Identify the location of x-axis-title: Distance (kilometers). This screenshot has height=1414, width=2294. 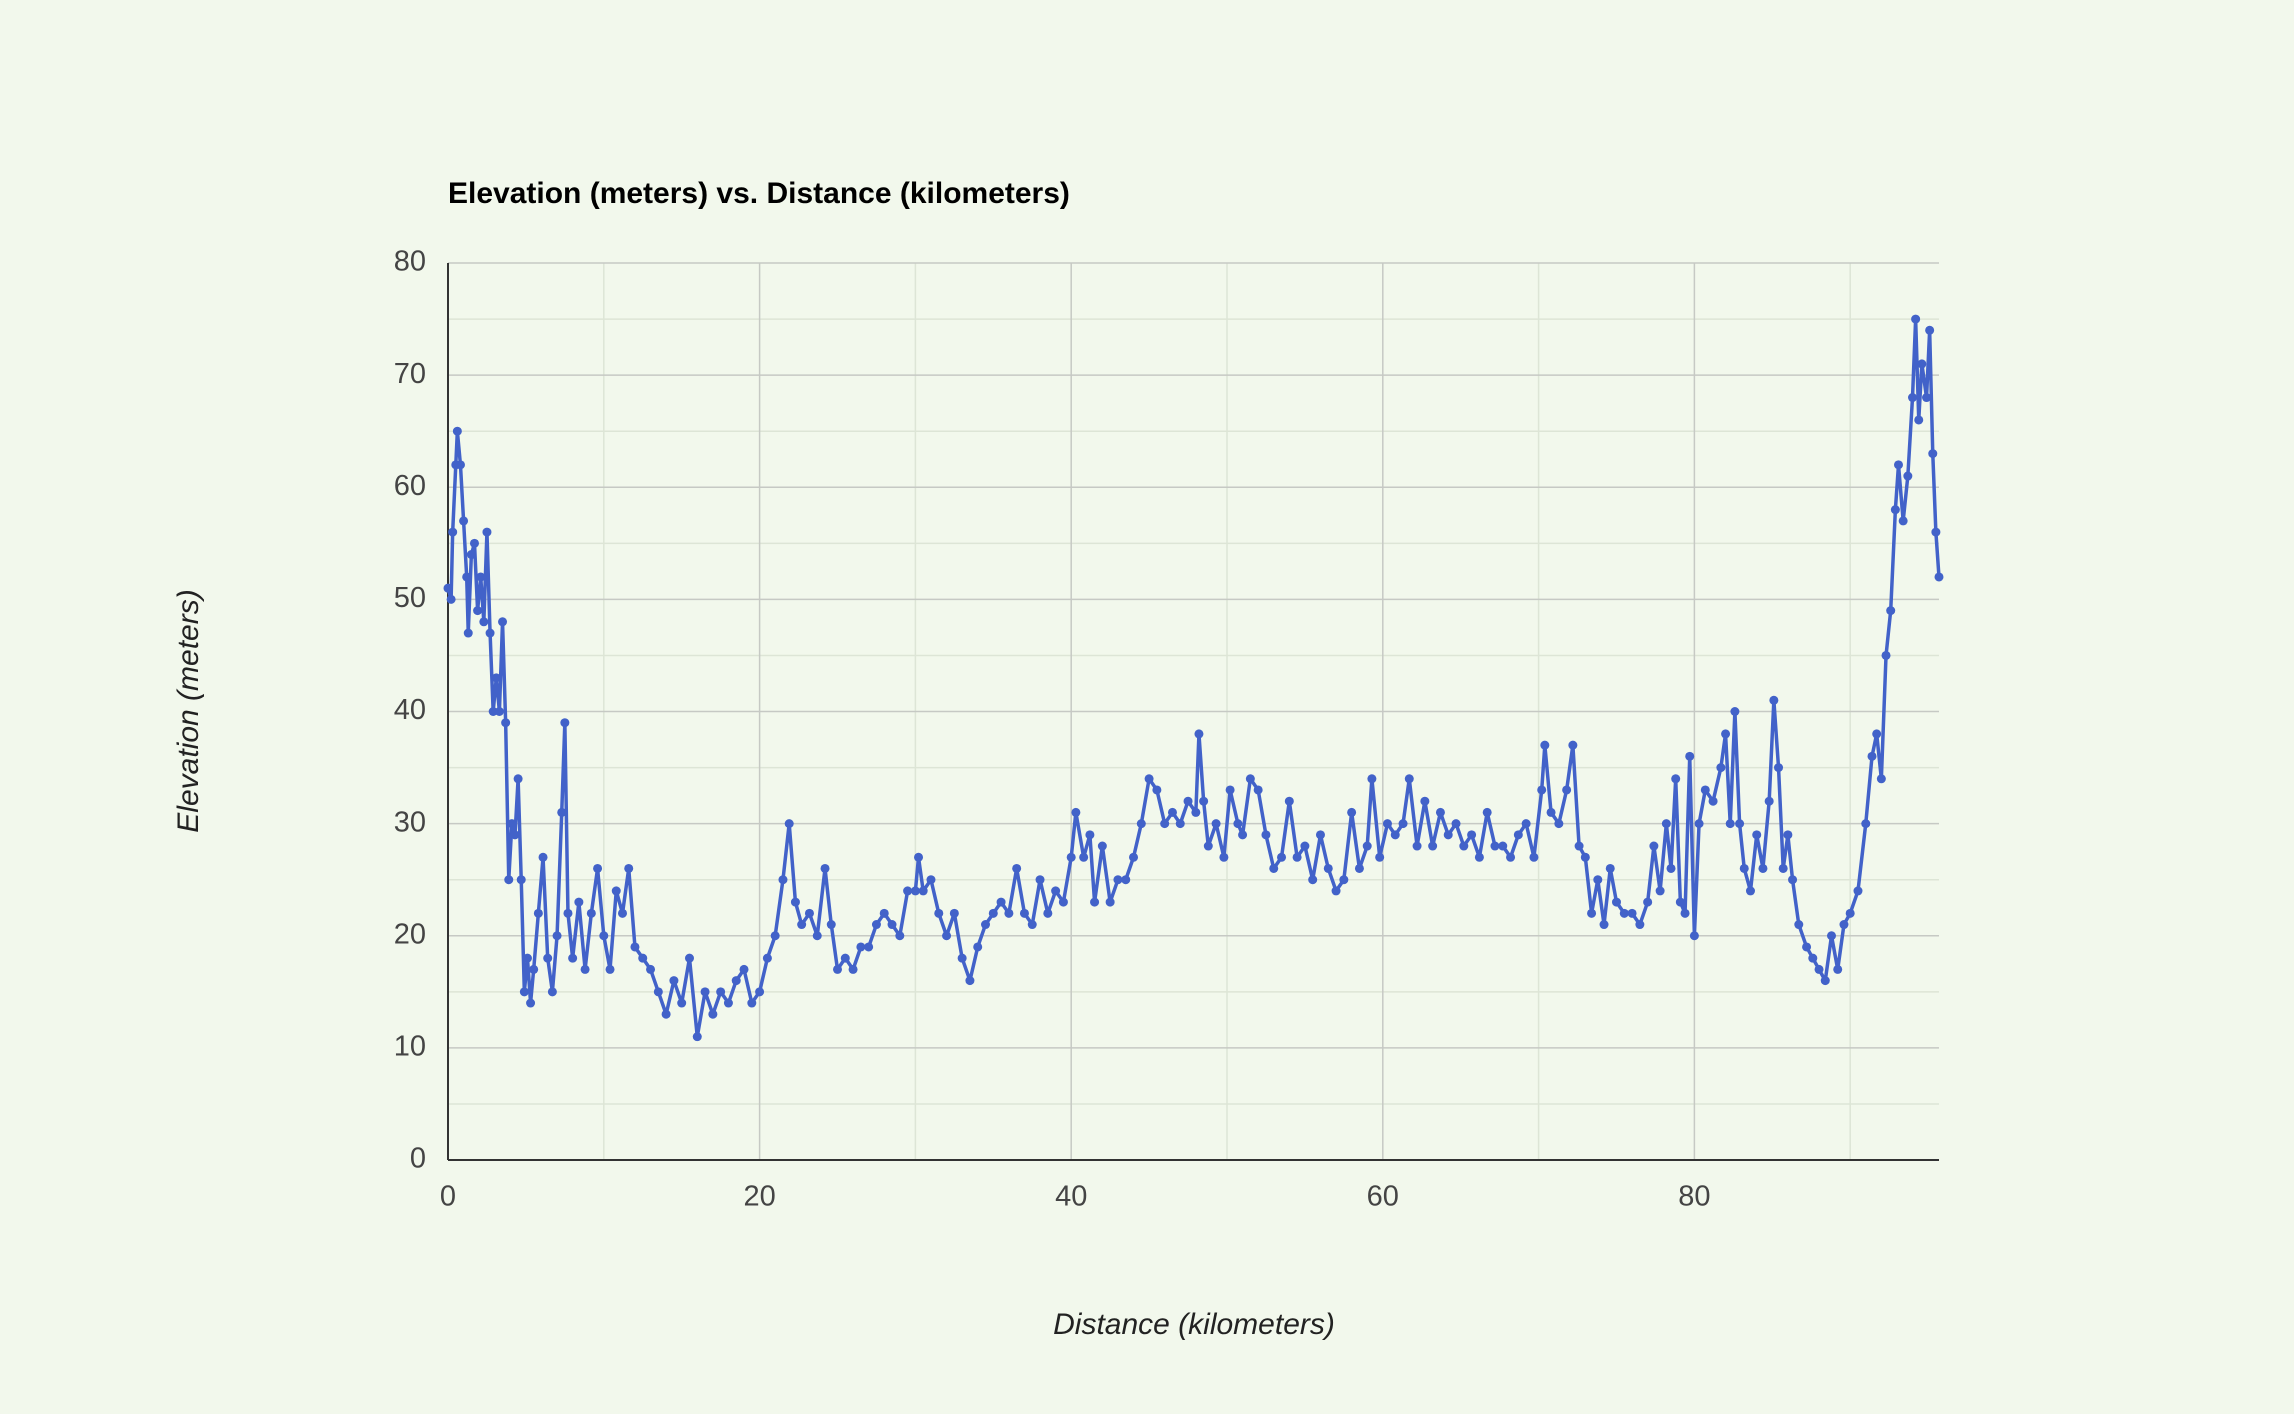
(1194, 1324).